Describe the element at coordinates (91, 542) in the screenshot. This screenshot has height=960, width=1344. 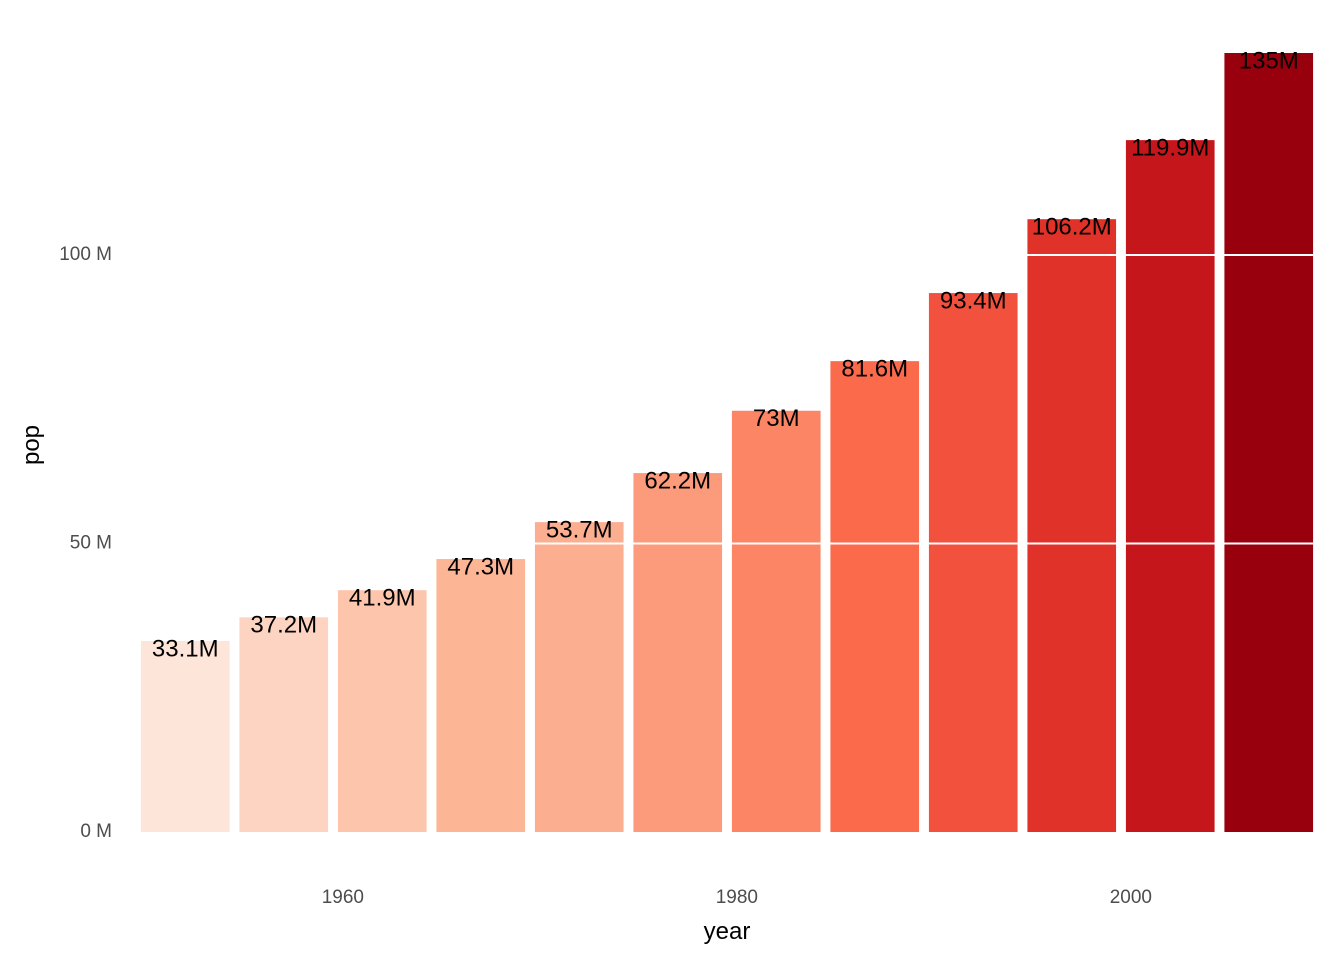
I see `y-tick-label-50: 50 M` at that location.